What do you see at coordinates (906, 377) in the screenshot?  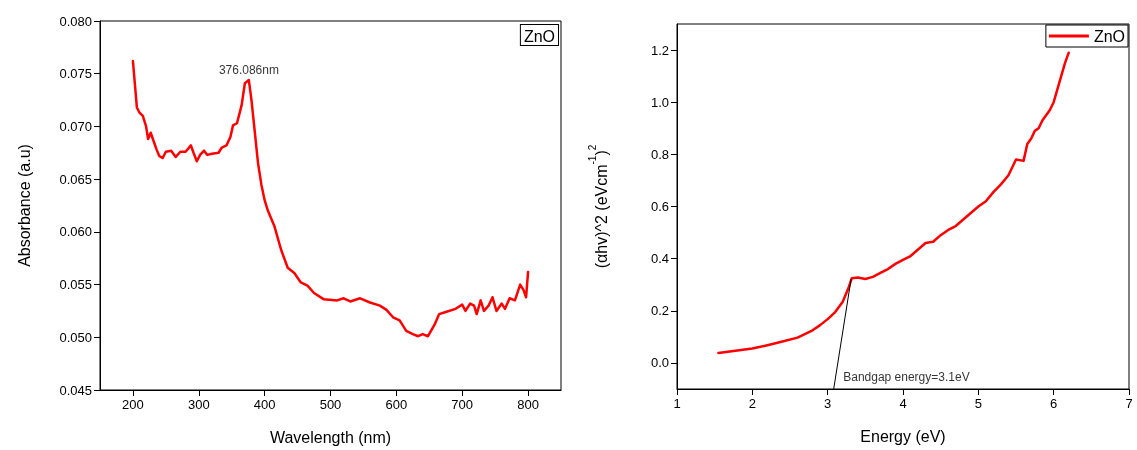 I see `annotation: Bandgap energy=3.1eV` at bounding box center [906, 377].